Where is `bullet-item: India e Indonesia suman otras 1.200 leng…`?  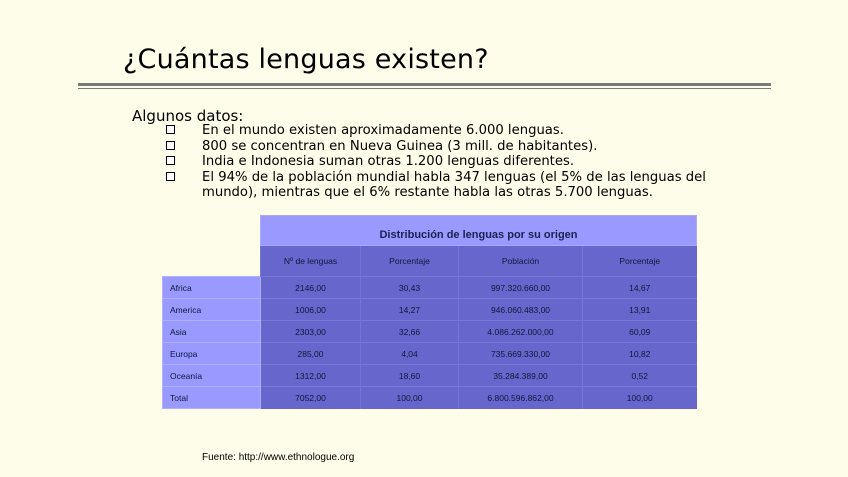 bullet-item: India e Indonesia suman otras 1.200 leng… is located at coordinates (453, 162).